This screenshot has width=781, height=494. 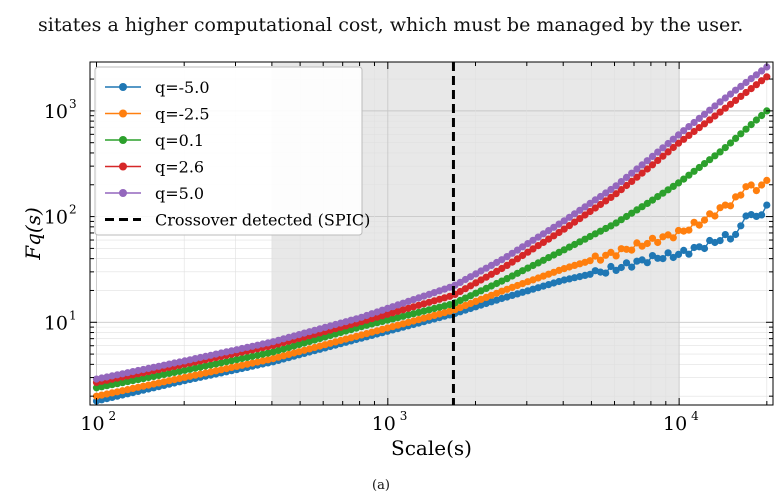 I want to click on y-tick-exponent: 2, so click(x=73, y=210).